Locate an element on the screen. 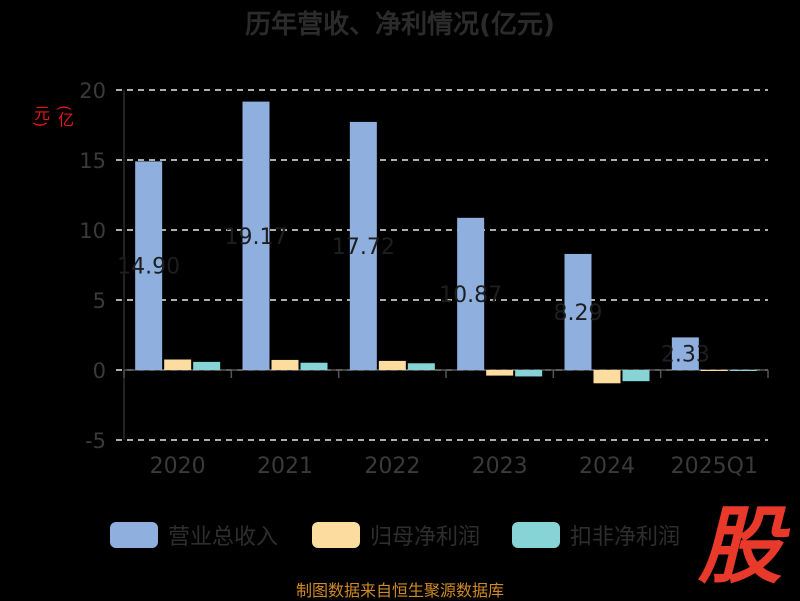 This screenshot has height=601, width=800. data-label: 14.90 is located at coordinates (148, 267).